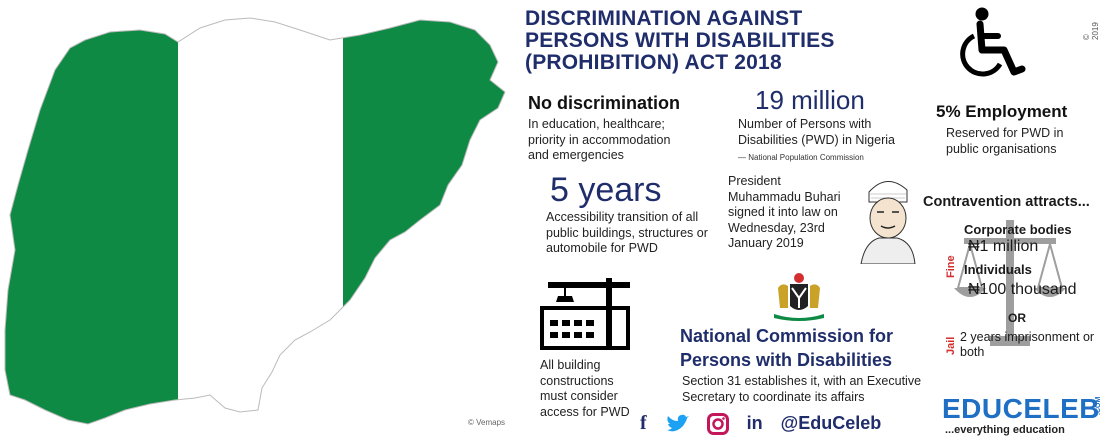 The height and width of the screenshot is (442, 1107). I want to click on population-source: — National Population Commission, so click(801, 157).